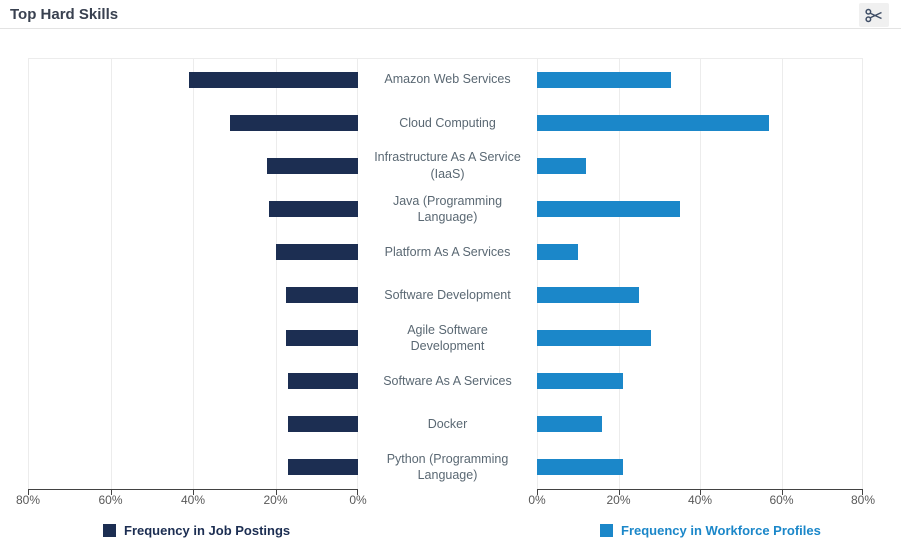 Image resolution: width=901 pixels, height=552 pixels. I want to click on legend-job-postings: Frequency in Job Postings, so click(196, 530).